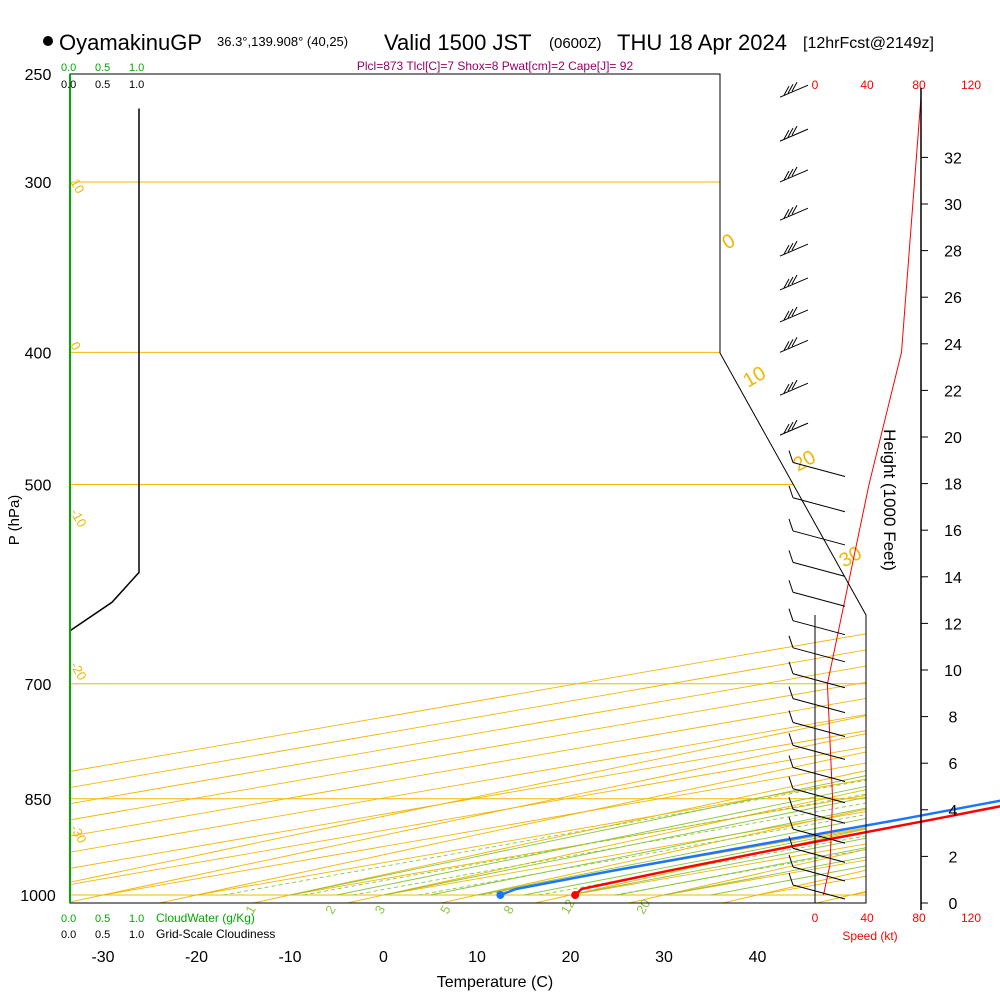 This screenshot has height=1000, width=1000. What do you see at coordinates (68, 919) in the screenshot?
I see `cloud-bottom-tick-0: 0.0` at bounding box center [68, 919].